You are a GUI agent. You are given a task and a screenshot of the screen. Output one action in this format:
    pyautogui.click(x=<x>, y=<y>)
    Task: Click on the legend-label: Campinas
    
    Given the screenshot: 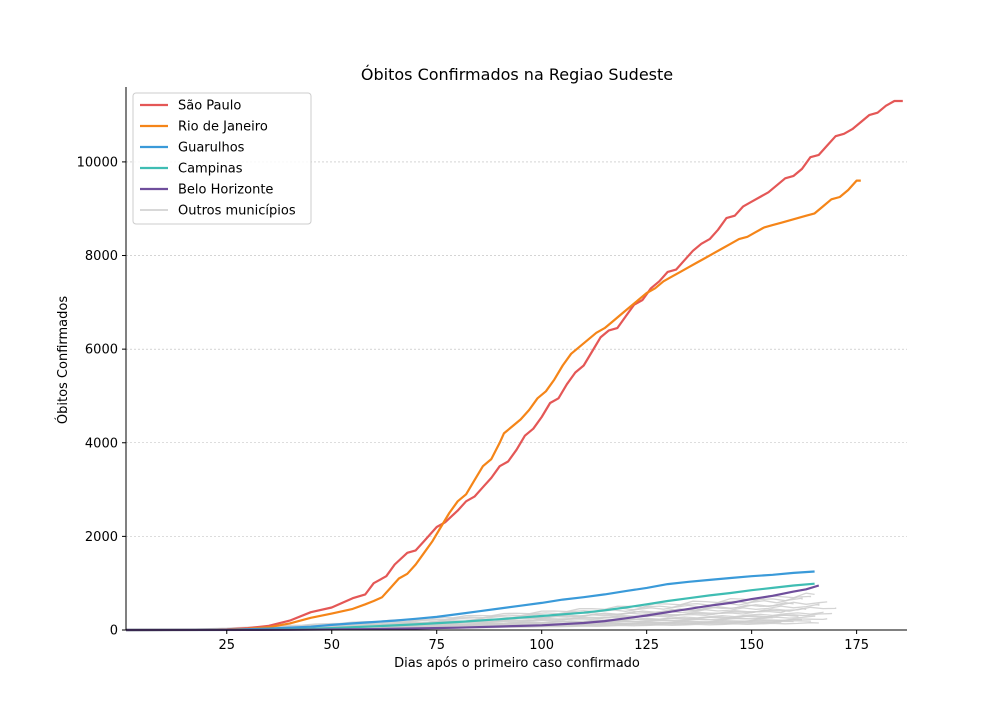 What is the action you would take?
    pyautogui.click(x=210, y=169)
    